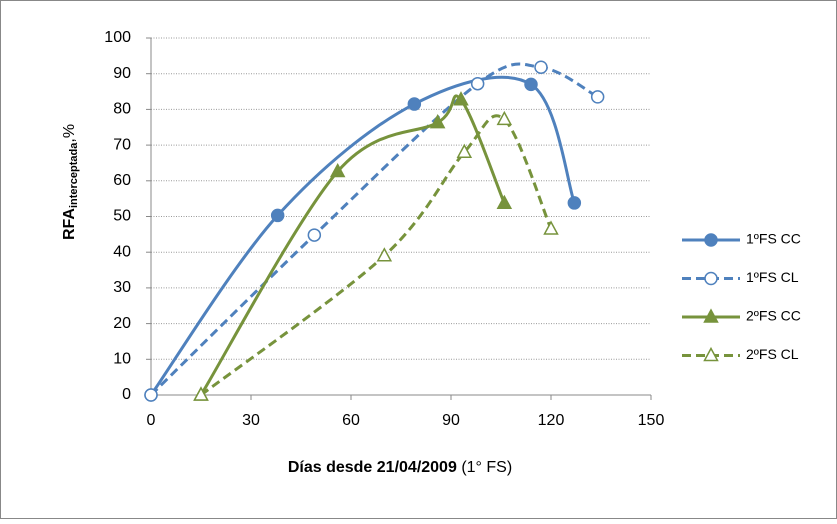  I want to click on x-label-bold: Días desde 21/04/2009, so click(372, 467).